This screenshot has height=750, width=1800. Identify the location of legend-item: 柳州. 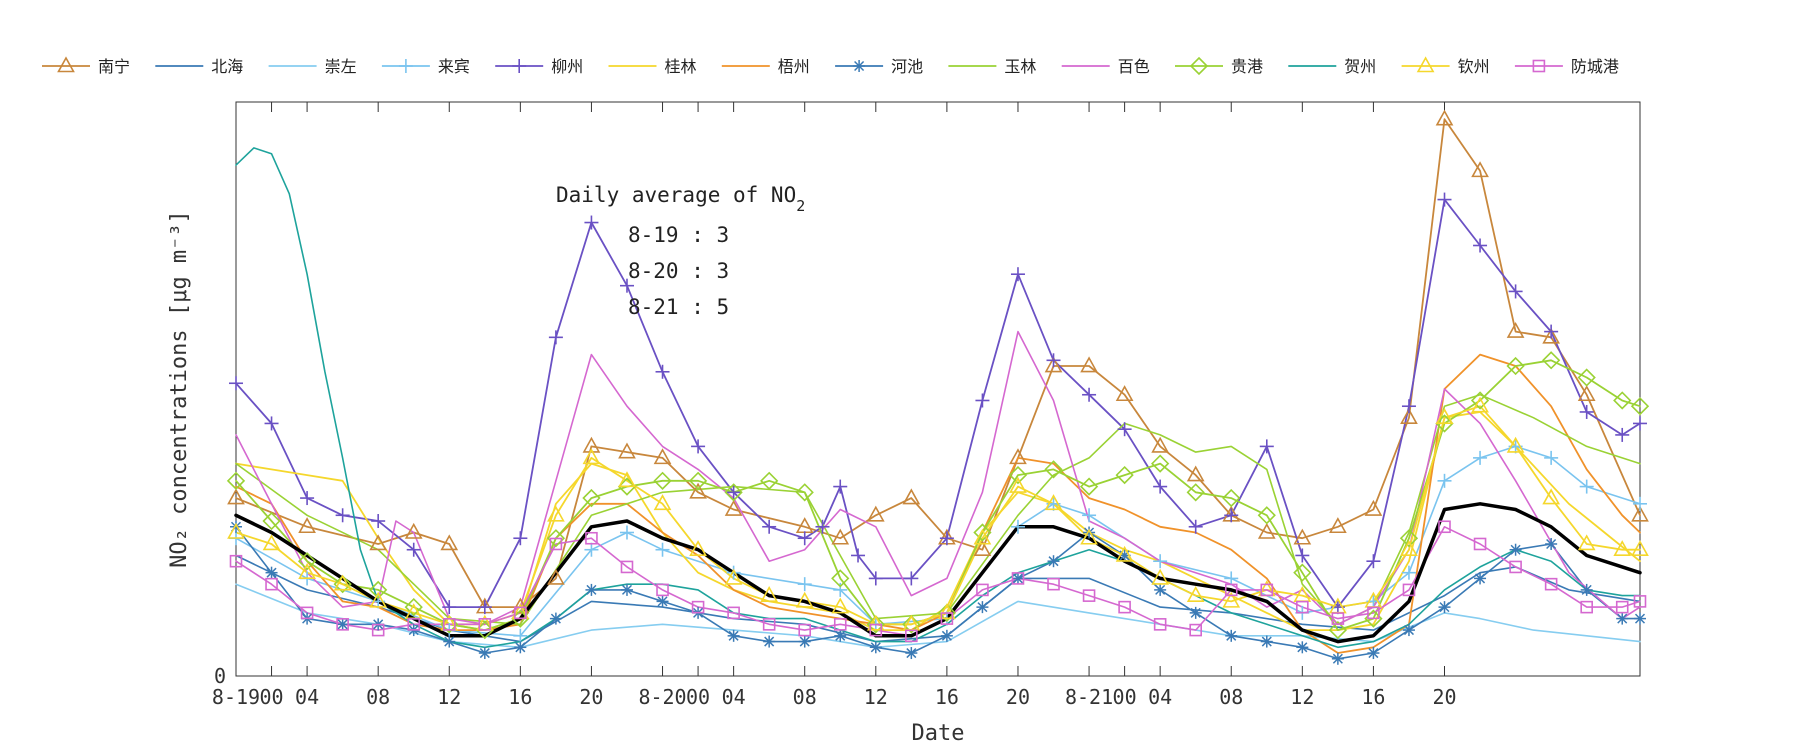
(539, 66).